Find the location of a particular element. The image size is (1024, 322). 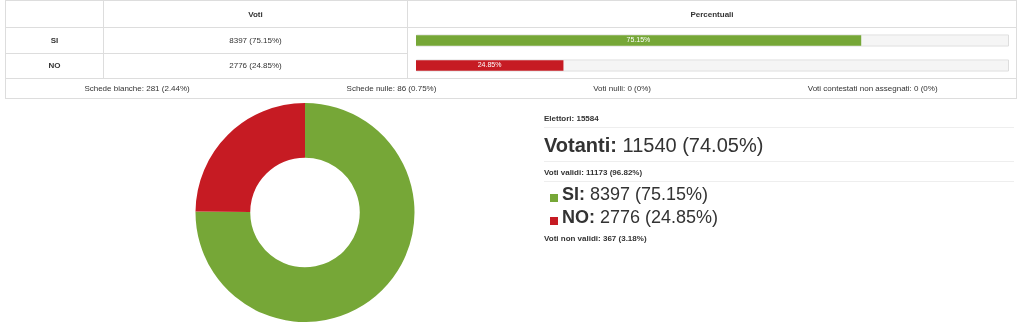

text: Voti nulli: 0 (0%) is located at coordinates (622, 88).